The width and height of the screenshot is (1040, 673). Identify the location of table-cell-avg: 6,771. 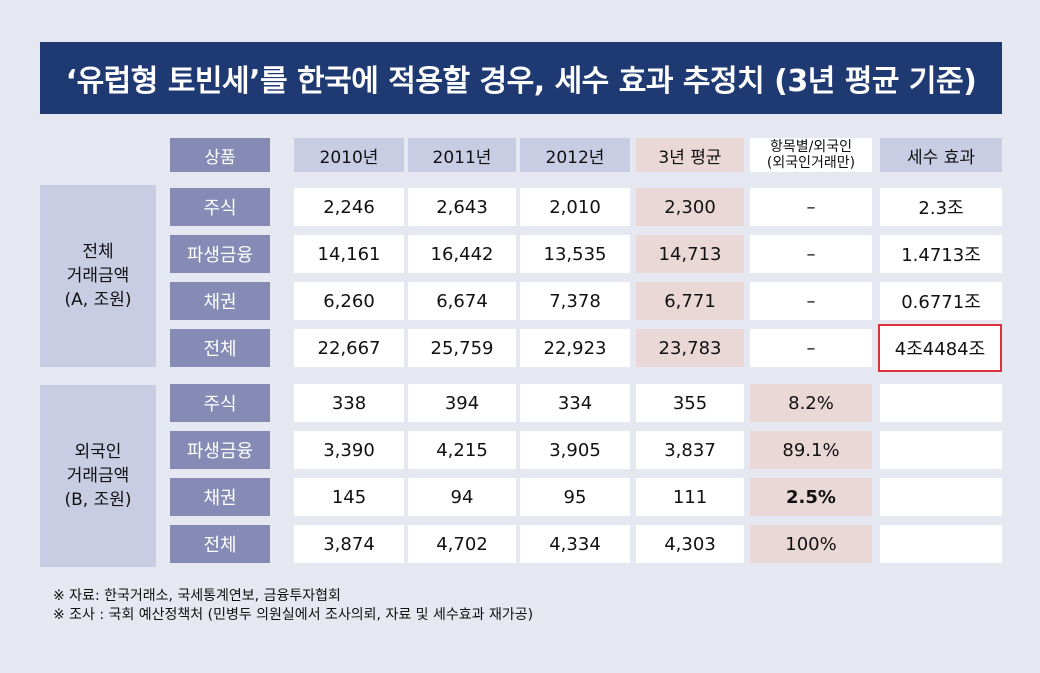
(690, 301).